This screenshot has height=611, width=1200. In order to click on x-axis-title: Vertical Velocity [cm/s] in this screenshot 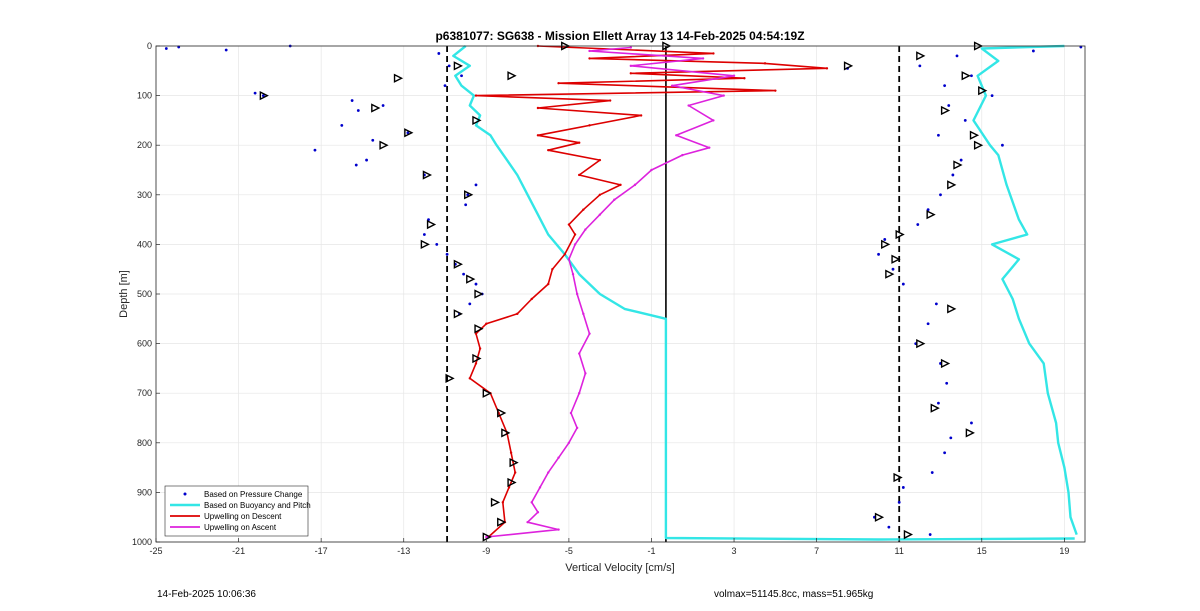, I will do `click(619, 568)`.